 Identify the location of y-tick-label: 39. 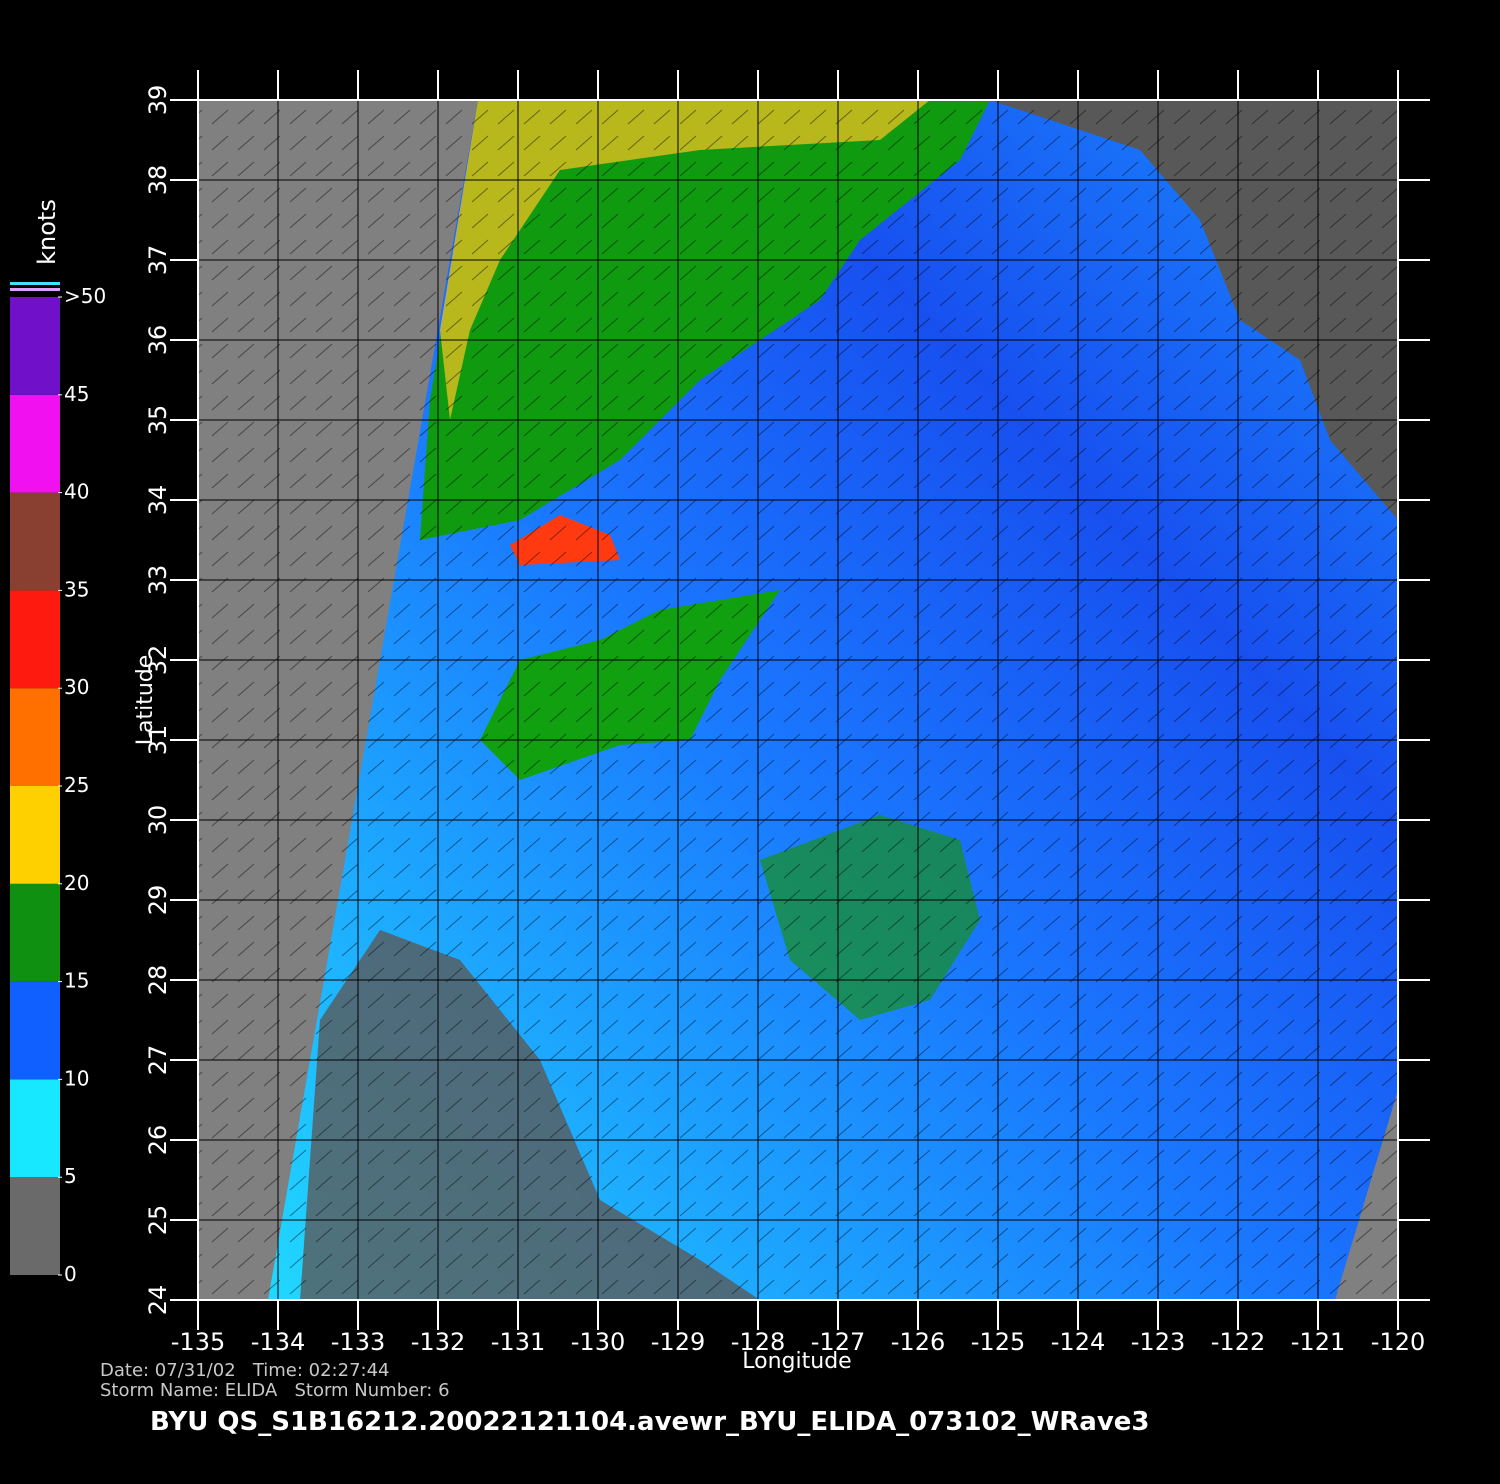
(158, 100).